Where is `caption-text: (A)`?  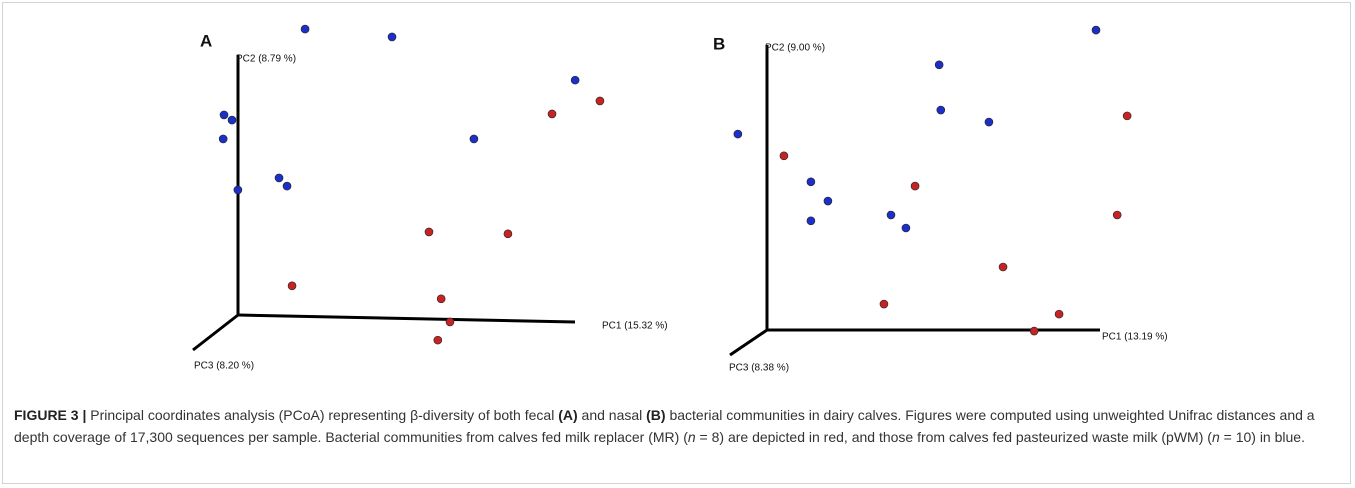 caption-text: (A) is located at coordinates (568, 415).